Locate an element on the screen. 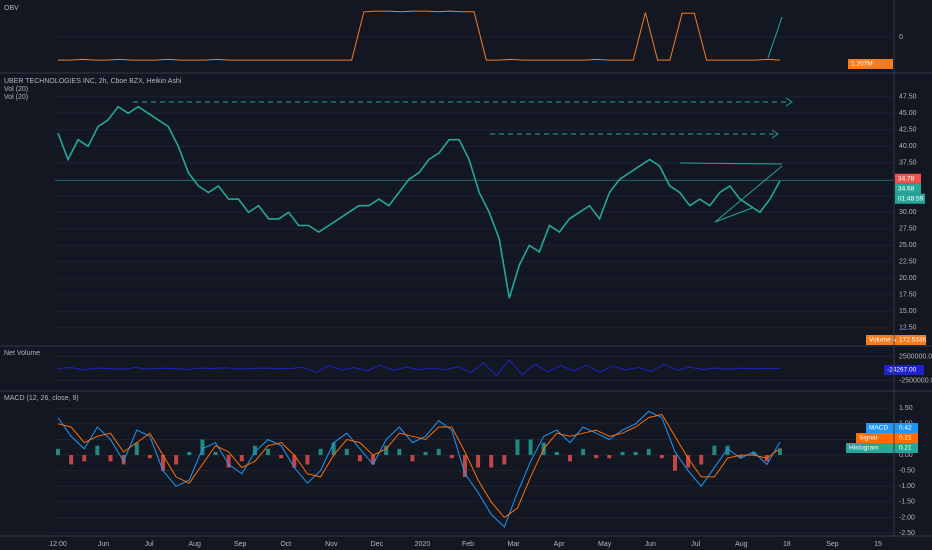  y-tick-label: 12.50 is located at coordinates (908, 328).